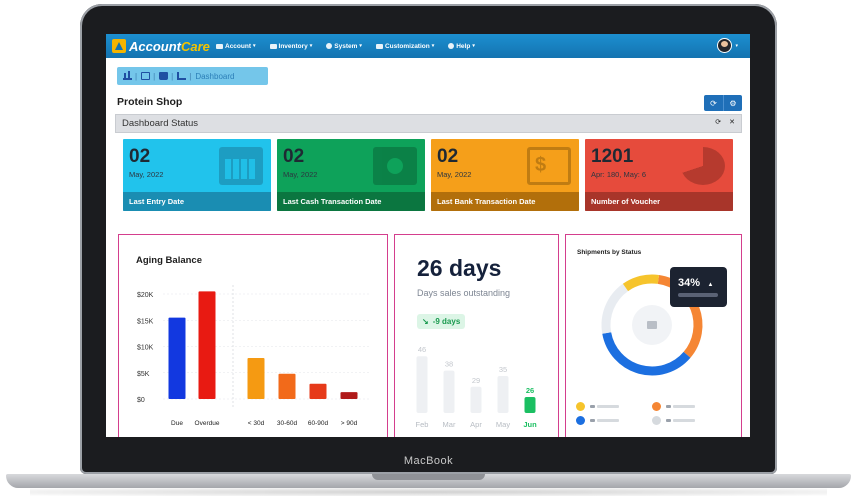 This screenshot has height=500, width=857. Describe the element at coordinates (451, 46) in the screenshot. I see `help-icon` at that location.